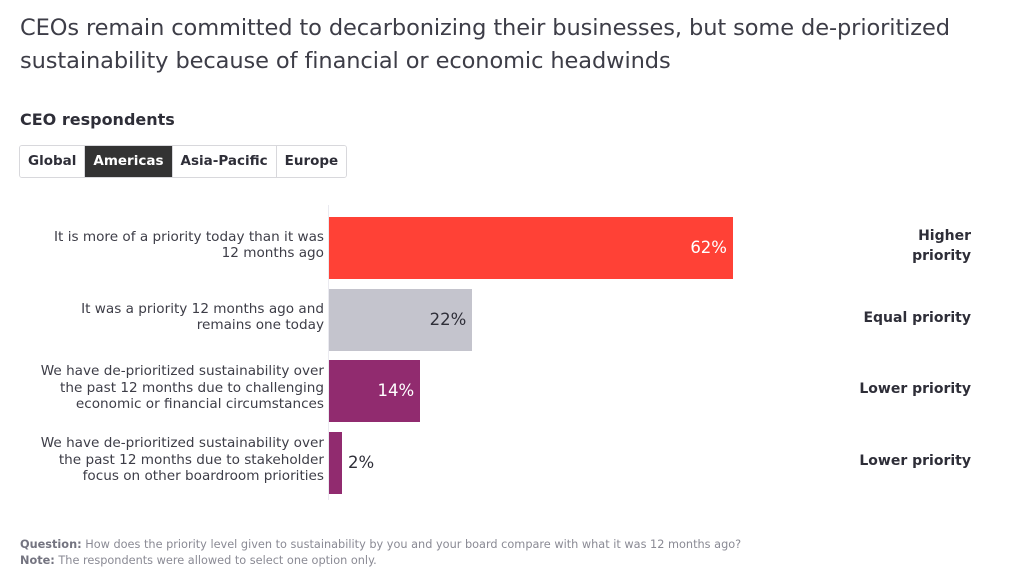 The height and width of the screenshot is (582, 1024). I want to click on priority-group-label: Higher priority, so click(901, 246).